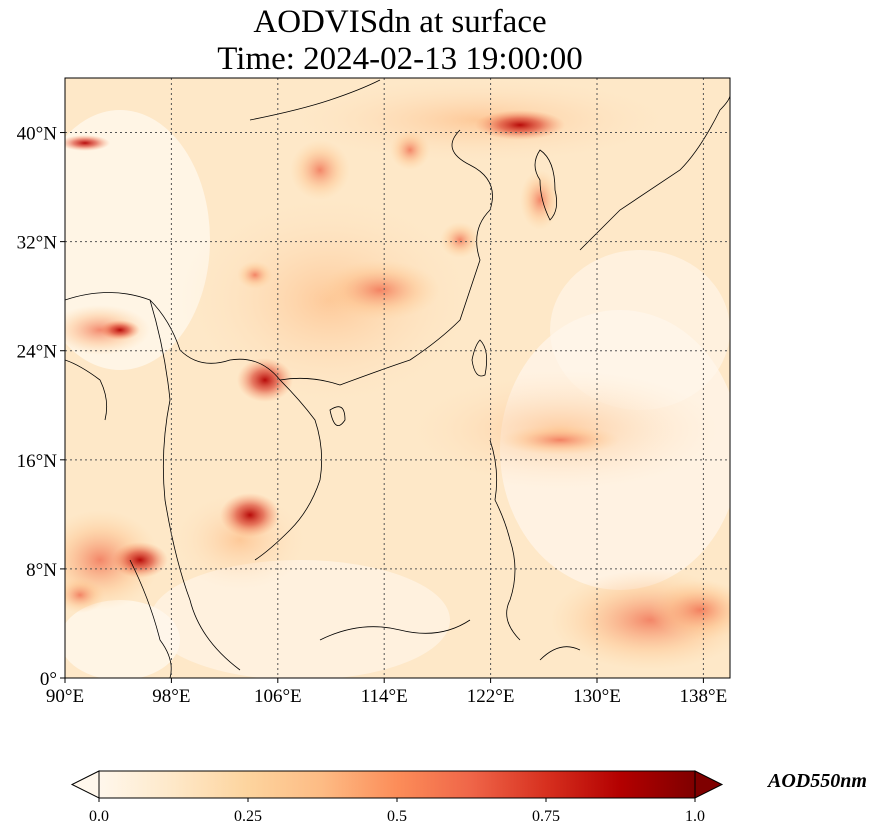 This screenshot has width=881, height=836. I want to click on colorbar-tick-label: 0.0, so click(99, 816).